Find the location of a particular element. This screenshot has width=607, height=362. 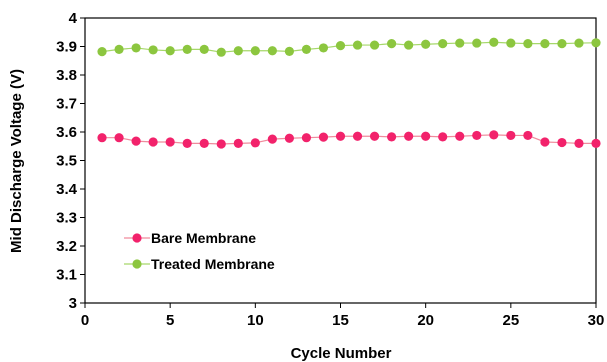

series-bare-membrane is located at coordinates (349, 139).